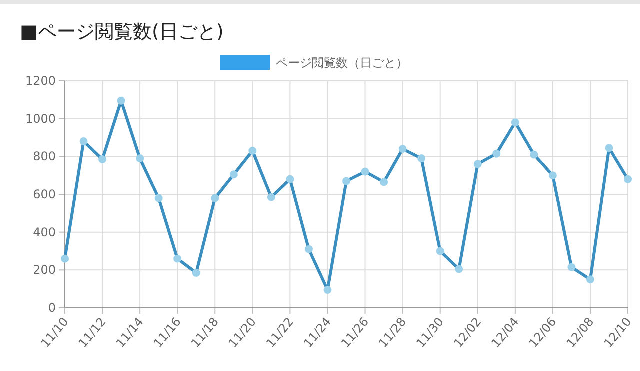 The image size is (640, 371). I want to click on chart-title: ■ページ閲覧数(日ごと), so click(122, 32).